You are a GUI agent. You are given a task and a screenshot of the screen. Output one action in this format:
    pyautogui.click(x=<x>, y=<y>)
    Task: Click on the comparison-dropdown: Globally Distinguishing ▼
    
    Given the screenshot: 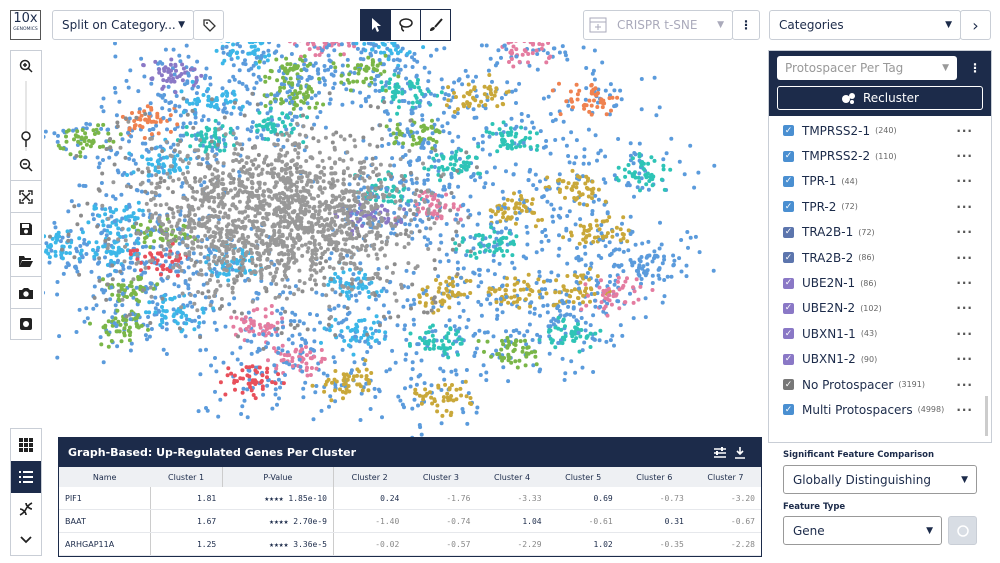 What is the action you would take?
    pyautogui.click(x=880, y=479)
    